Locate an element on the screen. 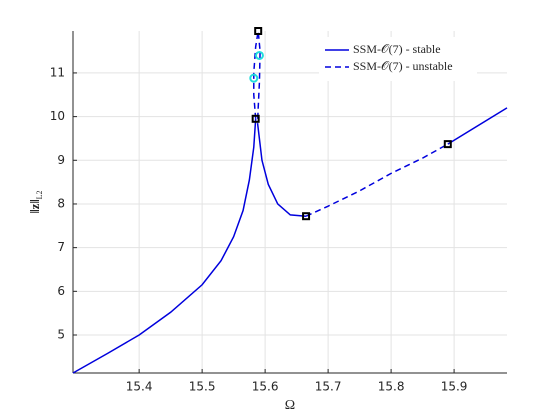  y-tick-label: 10 is located at coordinates (57, 116).